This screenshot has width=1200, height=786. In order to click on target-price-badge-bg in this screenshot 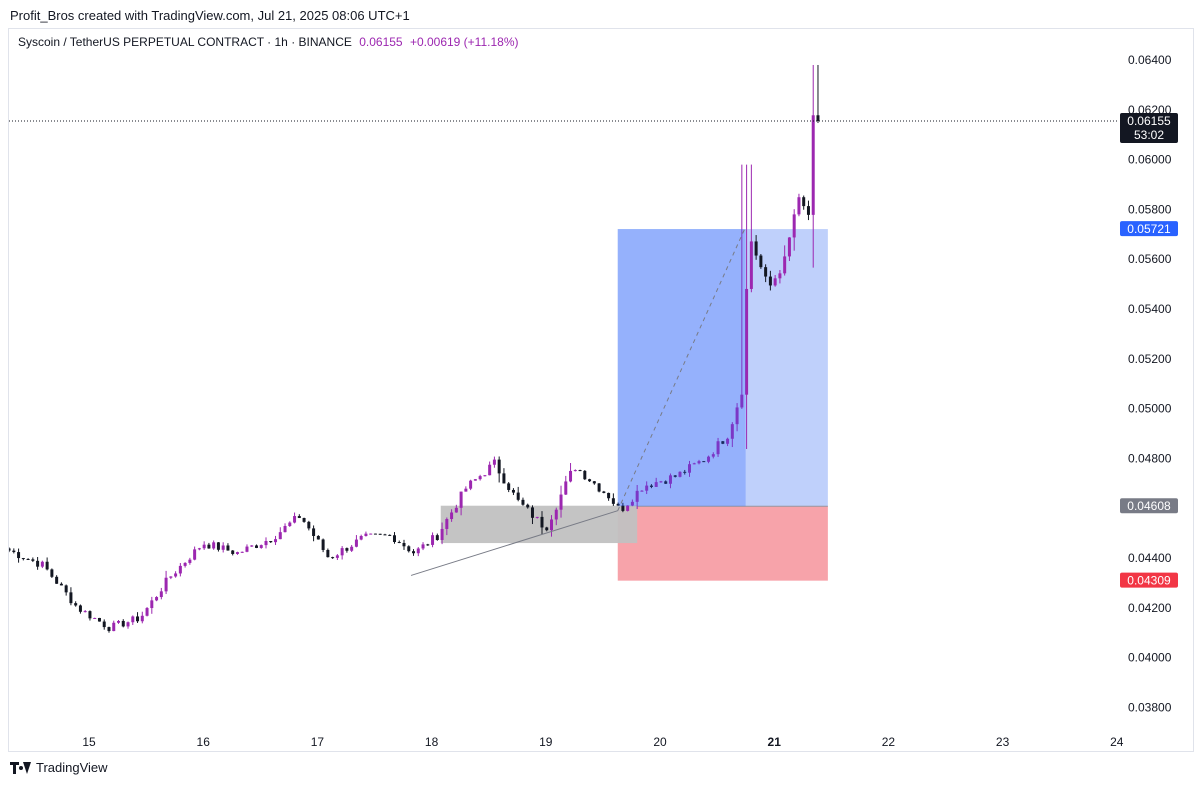, I will do `click(1149, 229)`.